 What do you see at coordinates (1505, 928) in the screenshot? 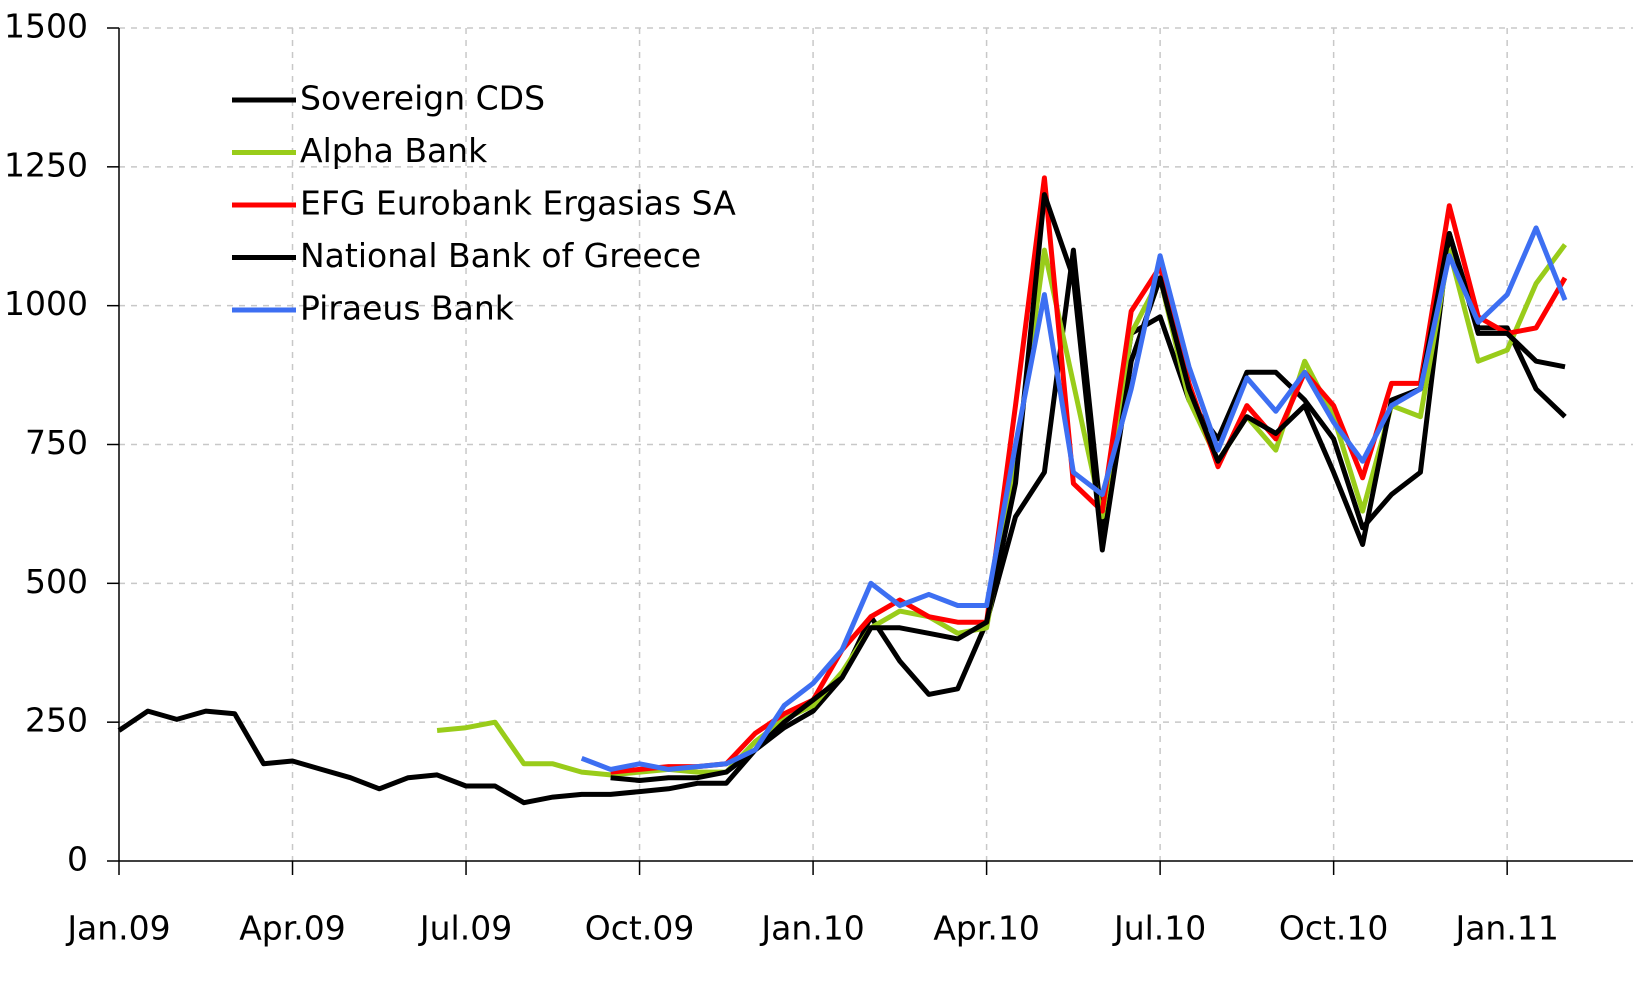
I see `x-tick-label: Jan.11` at bounding box center [1505, 928].